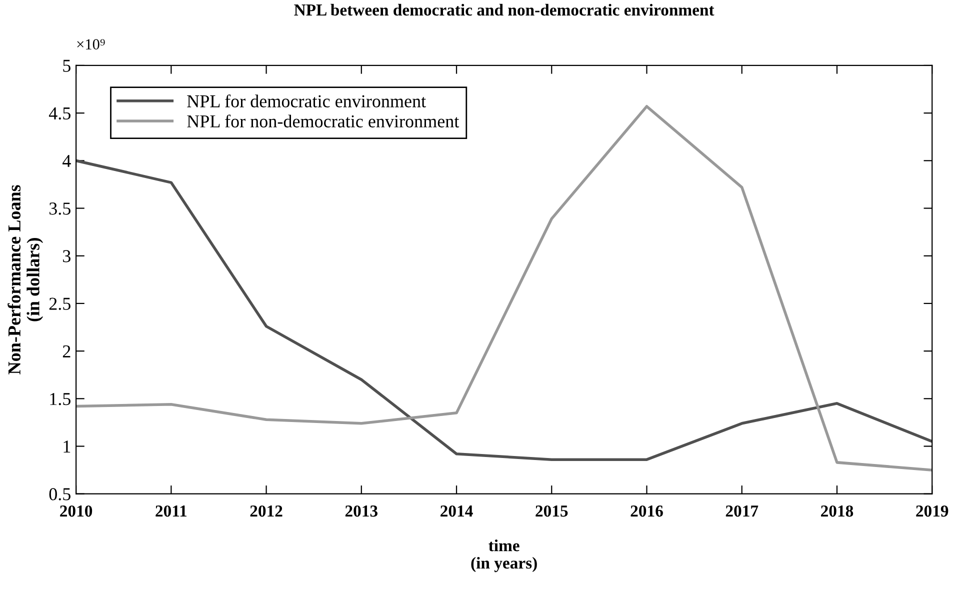 The width and height of the screenshot is (975, 595). What do you see at coordinates (171, 511) in the screenshot?
I see `x-tick-label: 2011` at bounding box center [171, 511].